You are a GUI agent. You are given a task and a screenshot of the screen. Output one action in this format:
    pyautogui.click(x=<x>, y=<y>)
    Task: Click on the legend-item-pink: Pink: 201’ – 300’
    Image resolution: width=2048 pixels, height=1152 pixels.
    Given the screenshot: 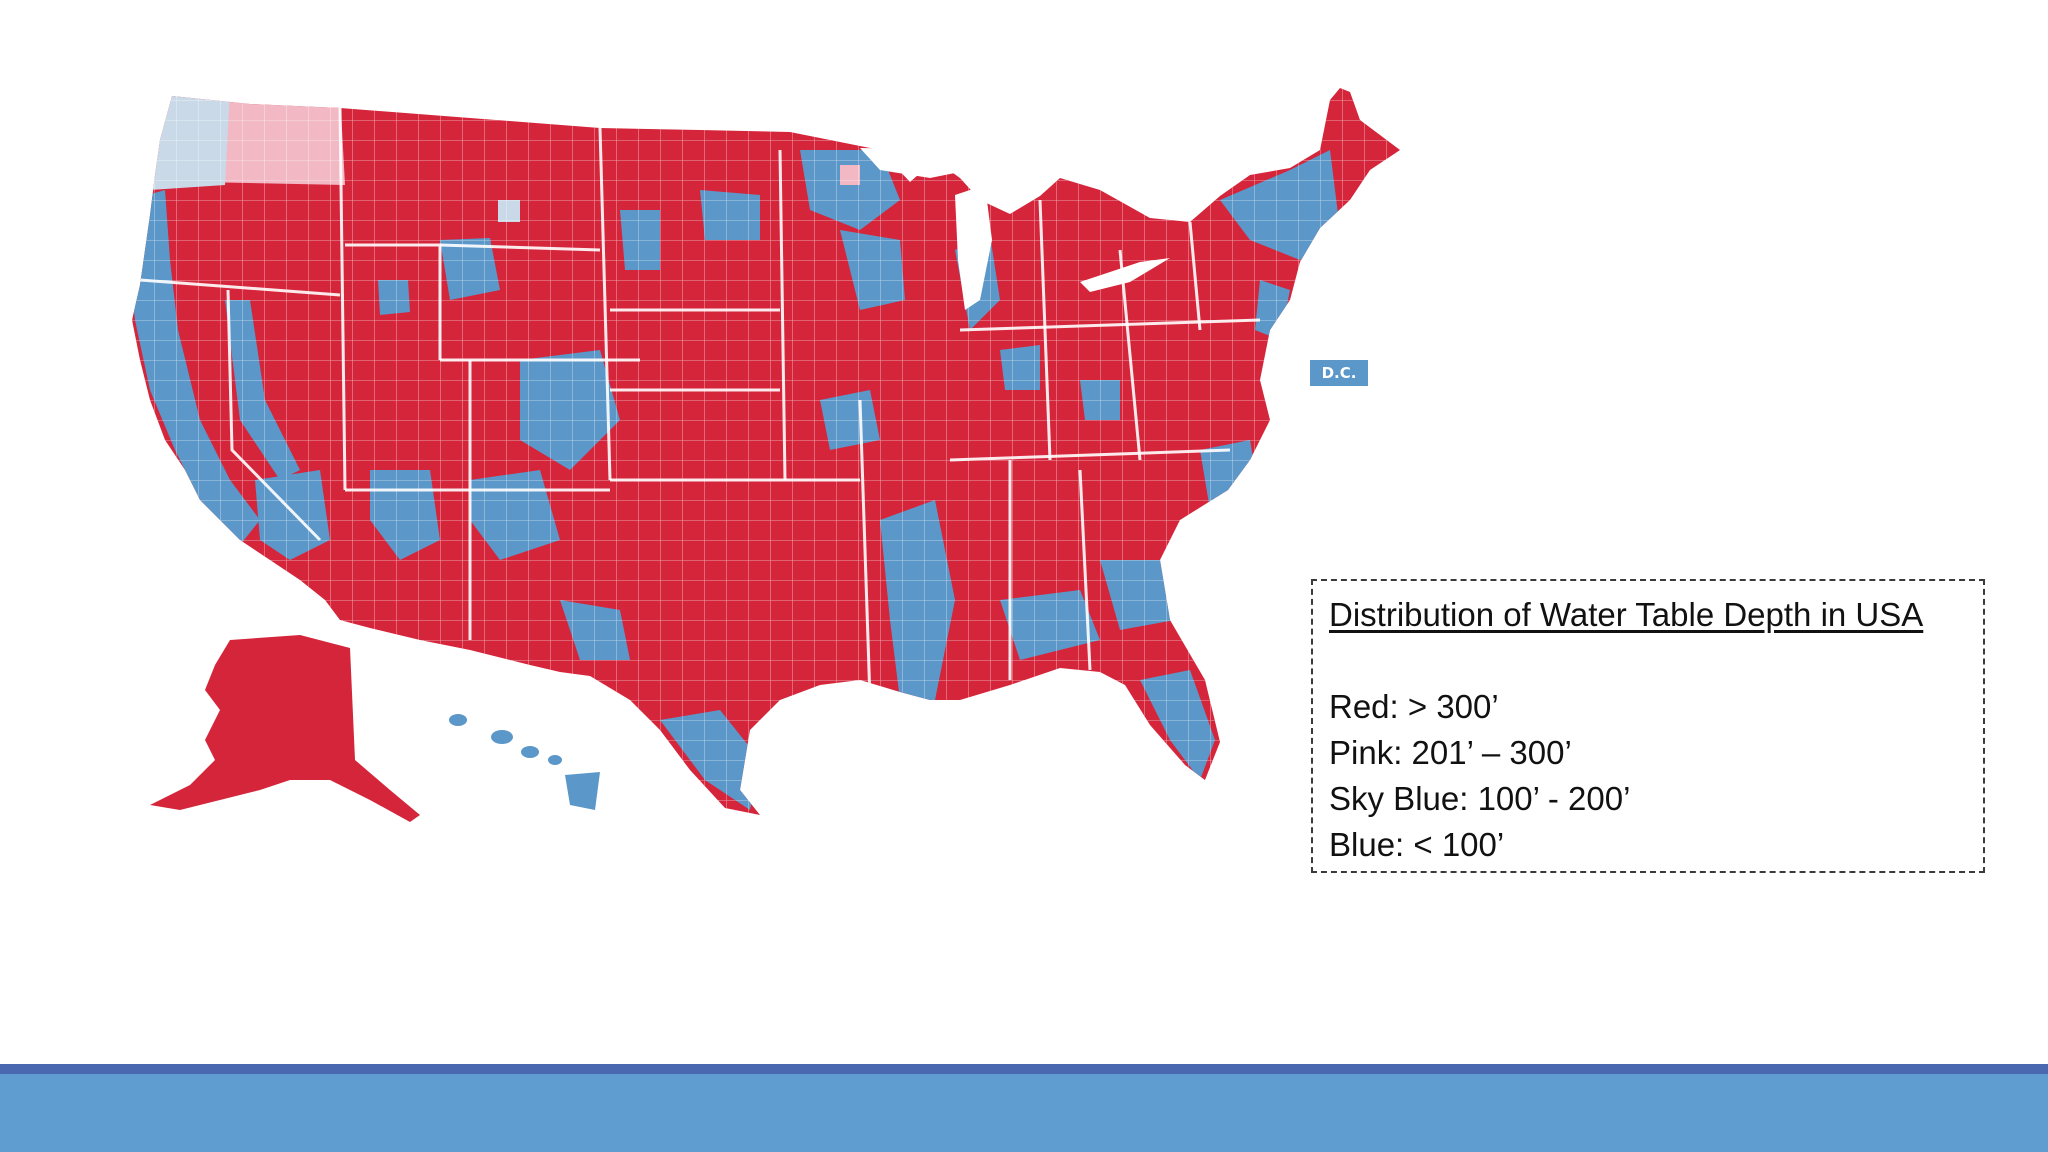 What is the action you would take?
    pyautogui.click(x=1450, y=752)
    